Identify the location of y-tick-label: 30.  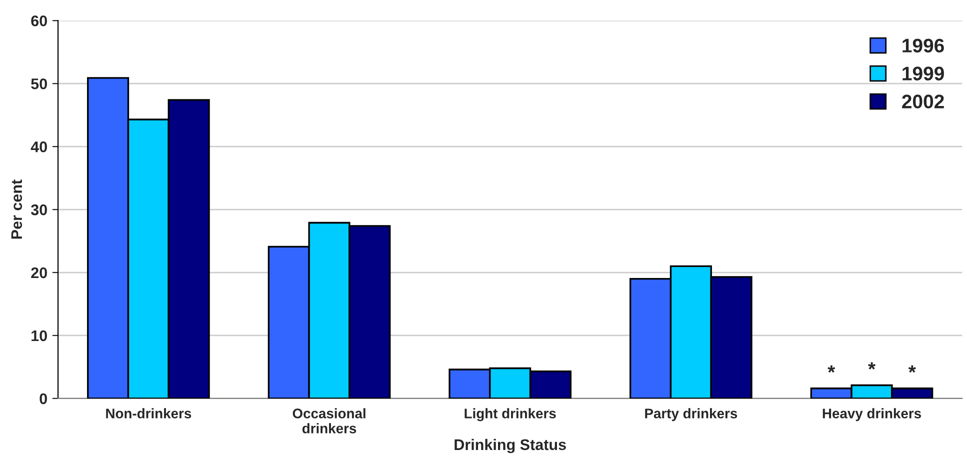
(38, 210).